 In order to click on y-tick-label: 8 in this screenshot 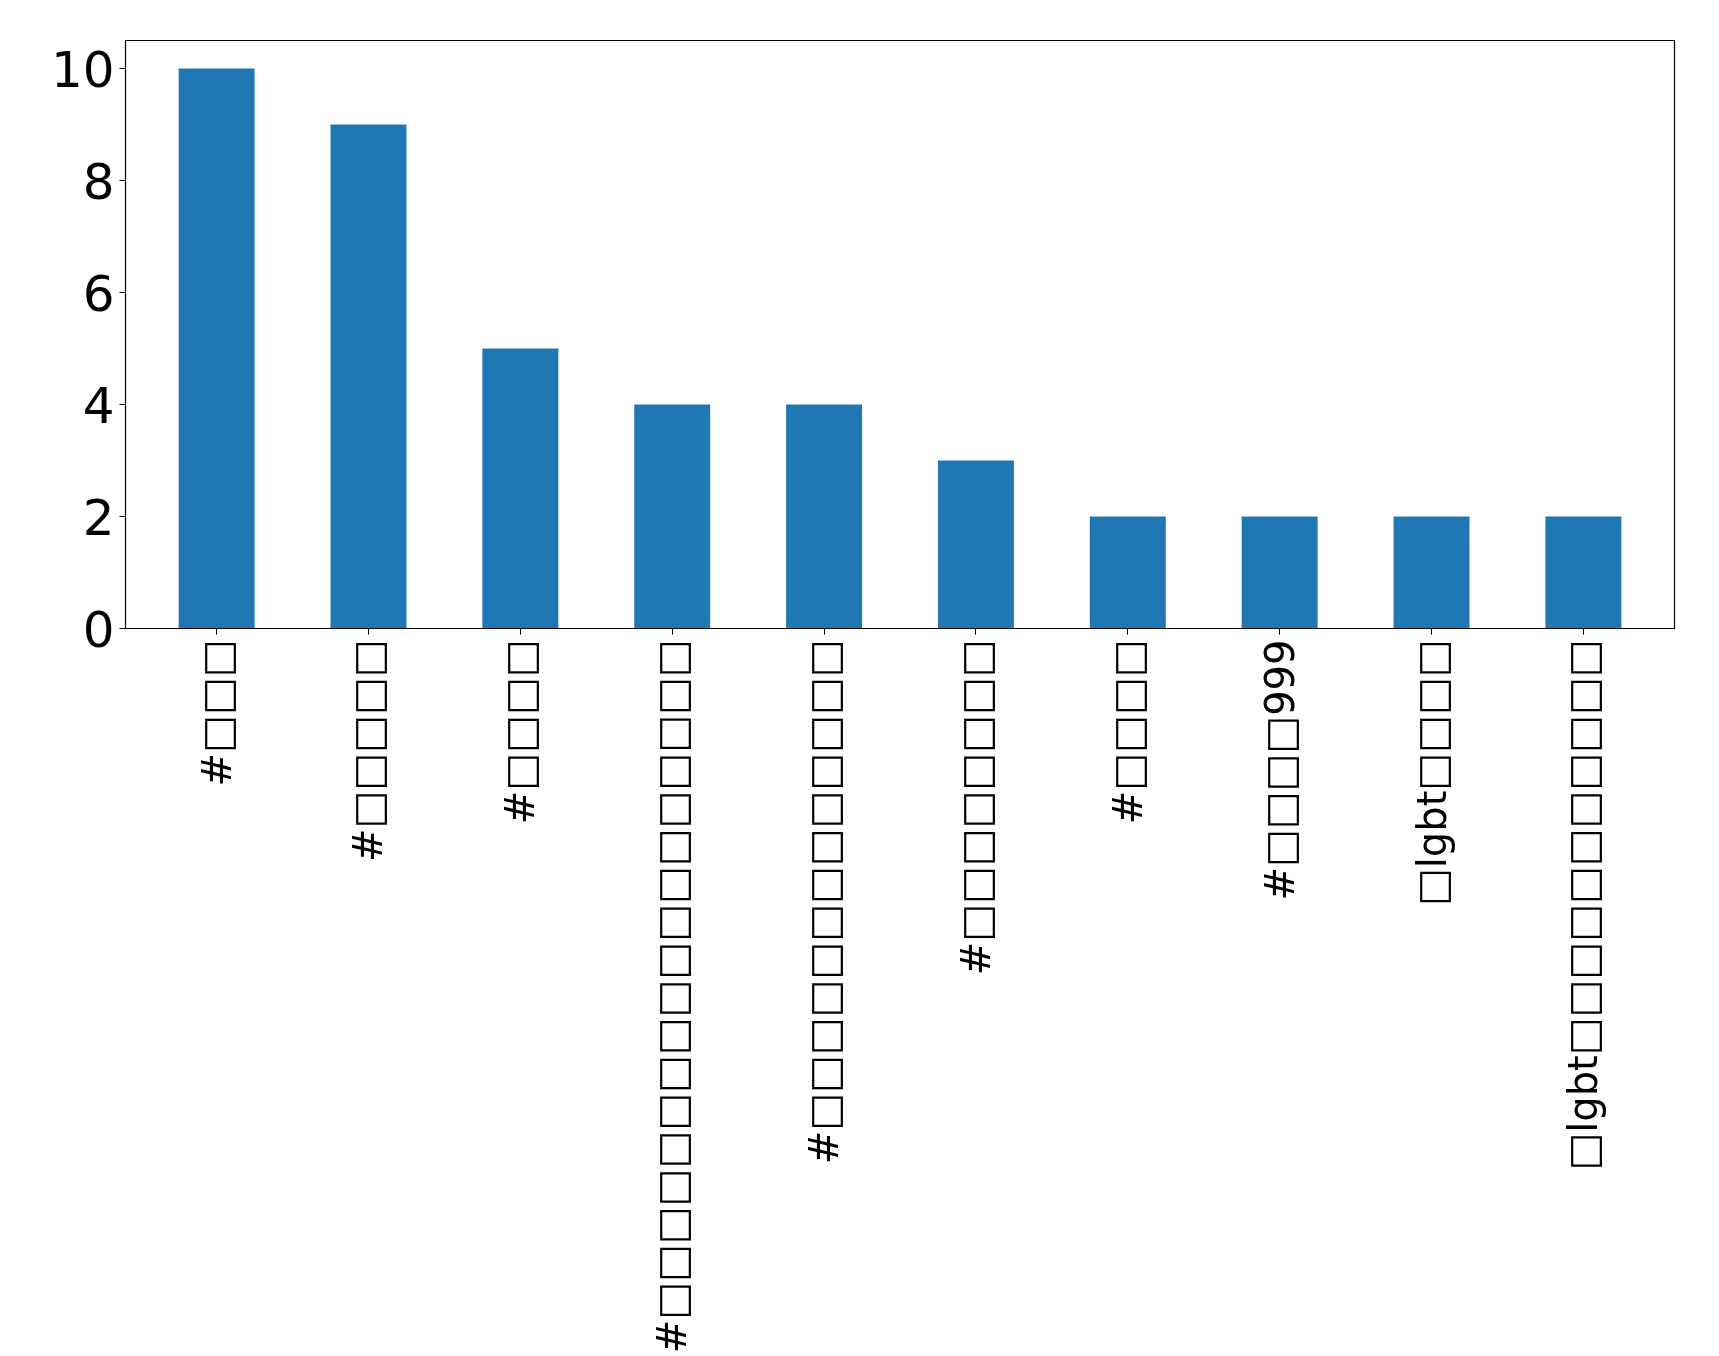, I will do `click(98, 181)`.